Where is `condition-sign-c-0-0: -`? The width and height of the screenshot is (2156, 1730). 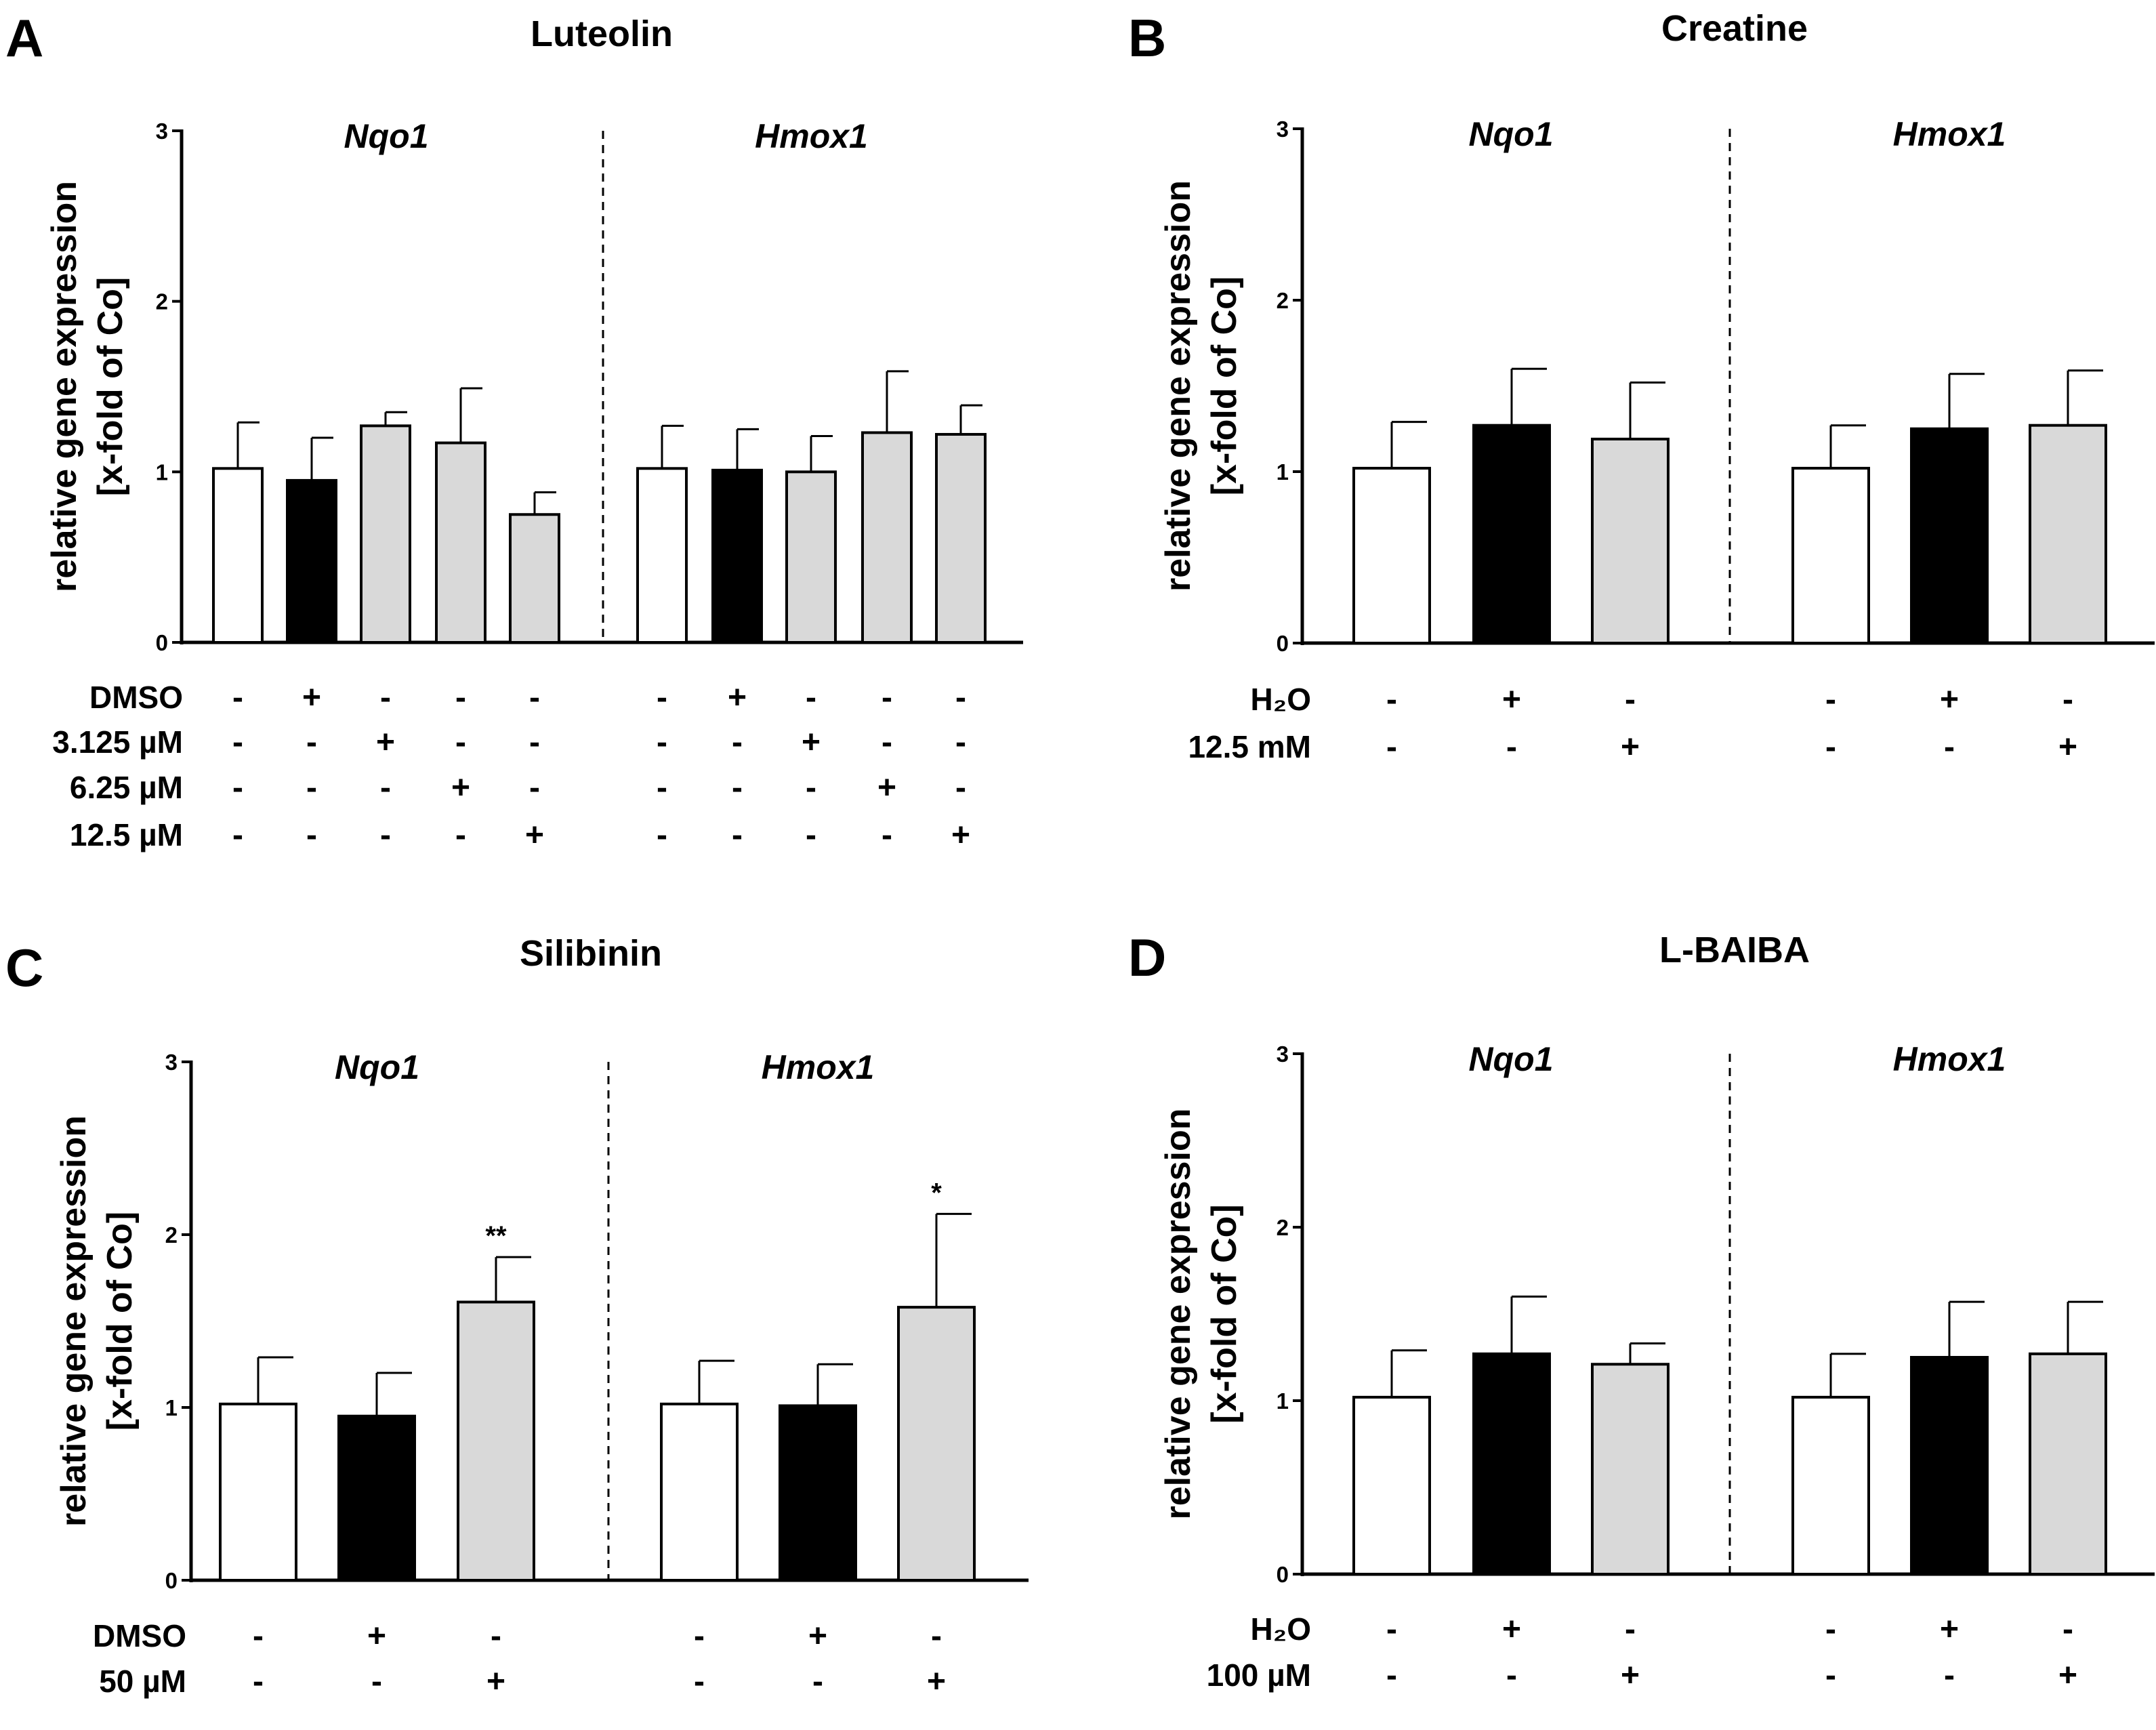
condition-sign-c-0-0: - is located at coordinates (258, 1636).